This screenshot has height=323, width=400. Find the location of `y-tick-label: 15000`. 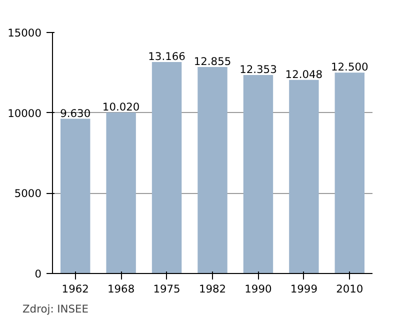

y-tick-label: 15000 is located at coordinates (25, 33).